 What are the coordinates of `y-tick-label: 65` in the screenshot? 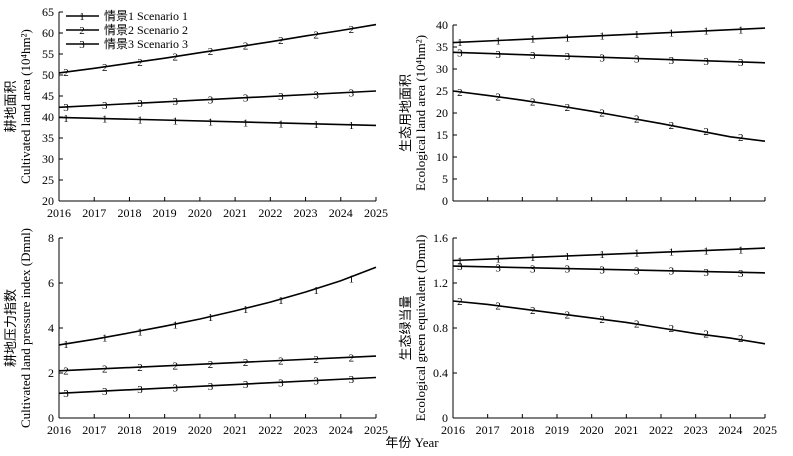 It's located at (48, 12).